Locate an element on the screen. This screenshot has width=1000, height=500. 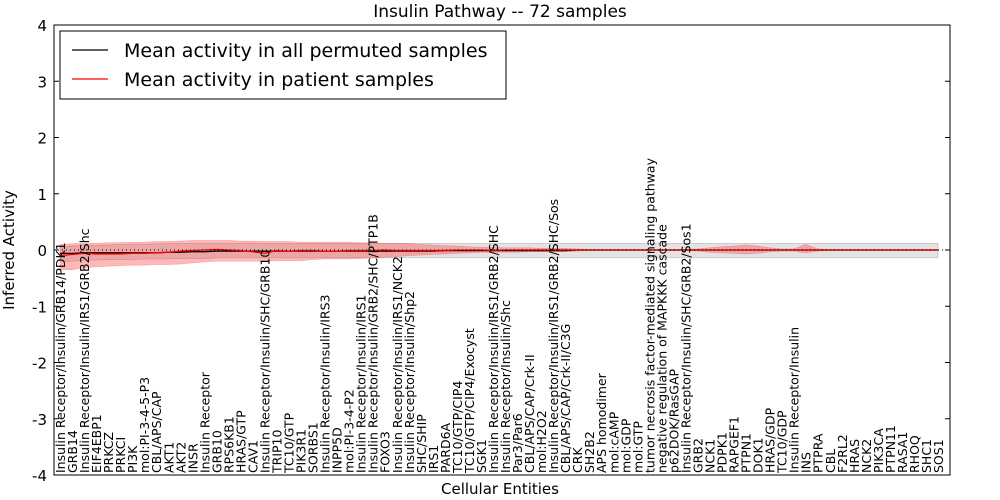
x-category-label: CBL/APS/CAP/Crk-II is located at coordinates (529, 413).